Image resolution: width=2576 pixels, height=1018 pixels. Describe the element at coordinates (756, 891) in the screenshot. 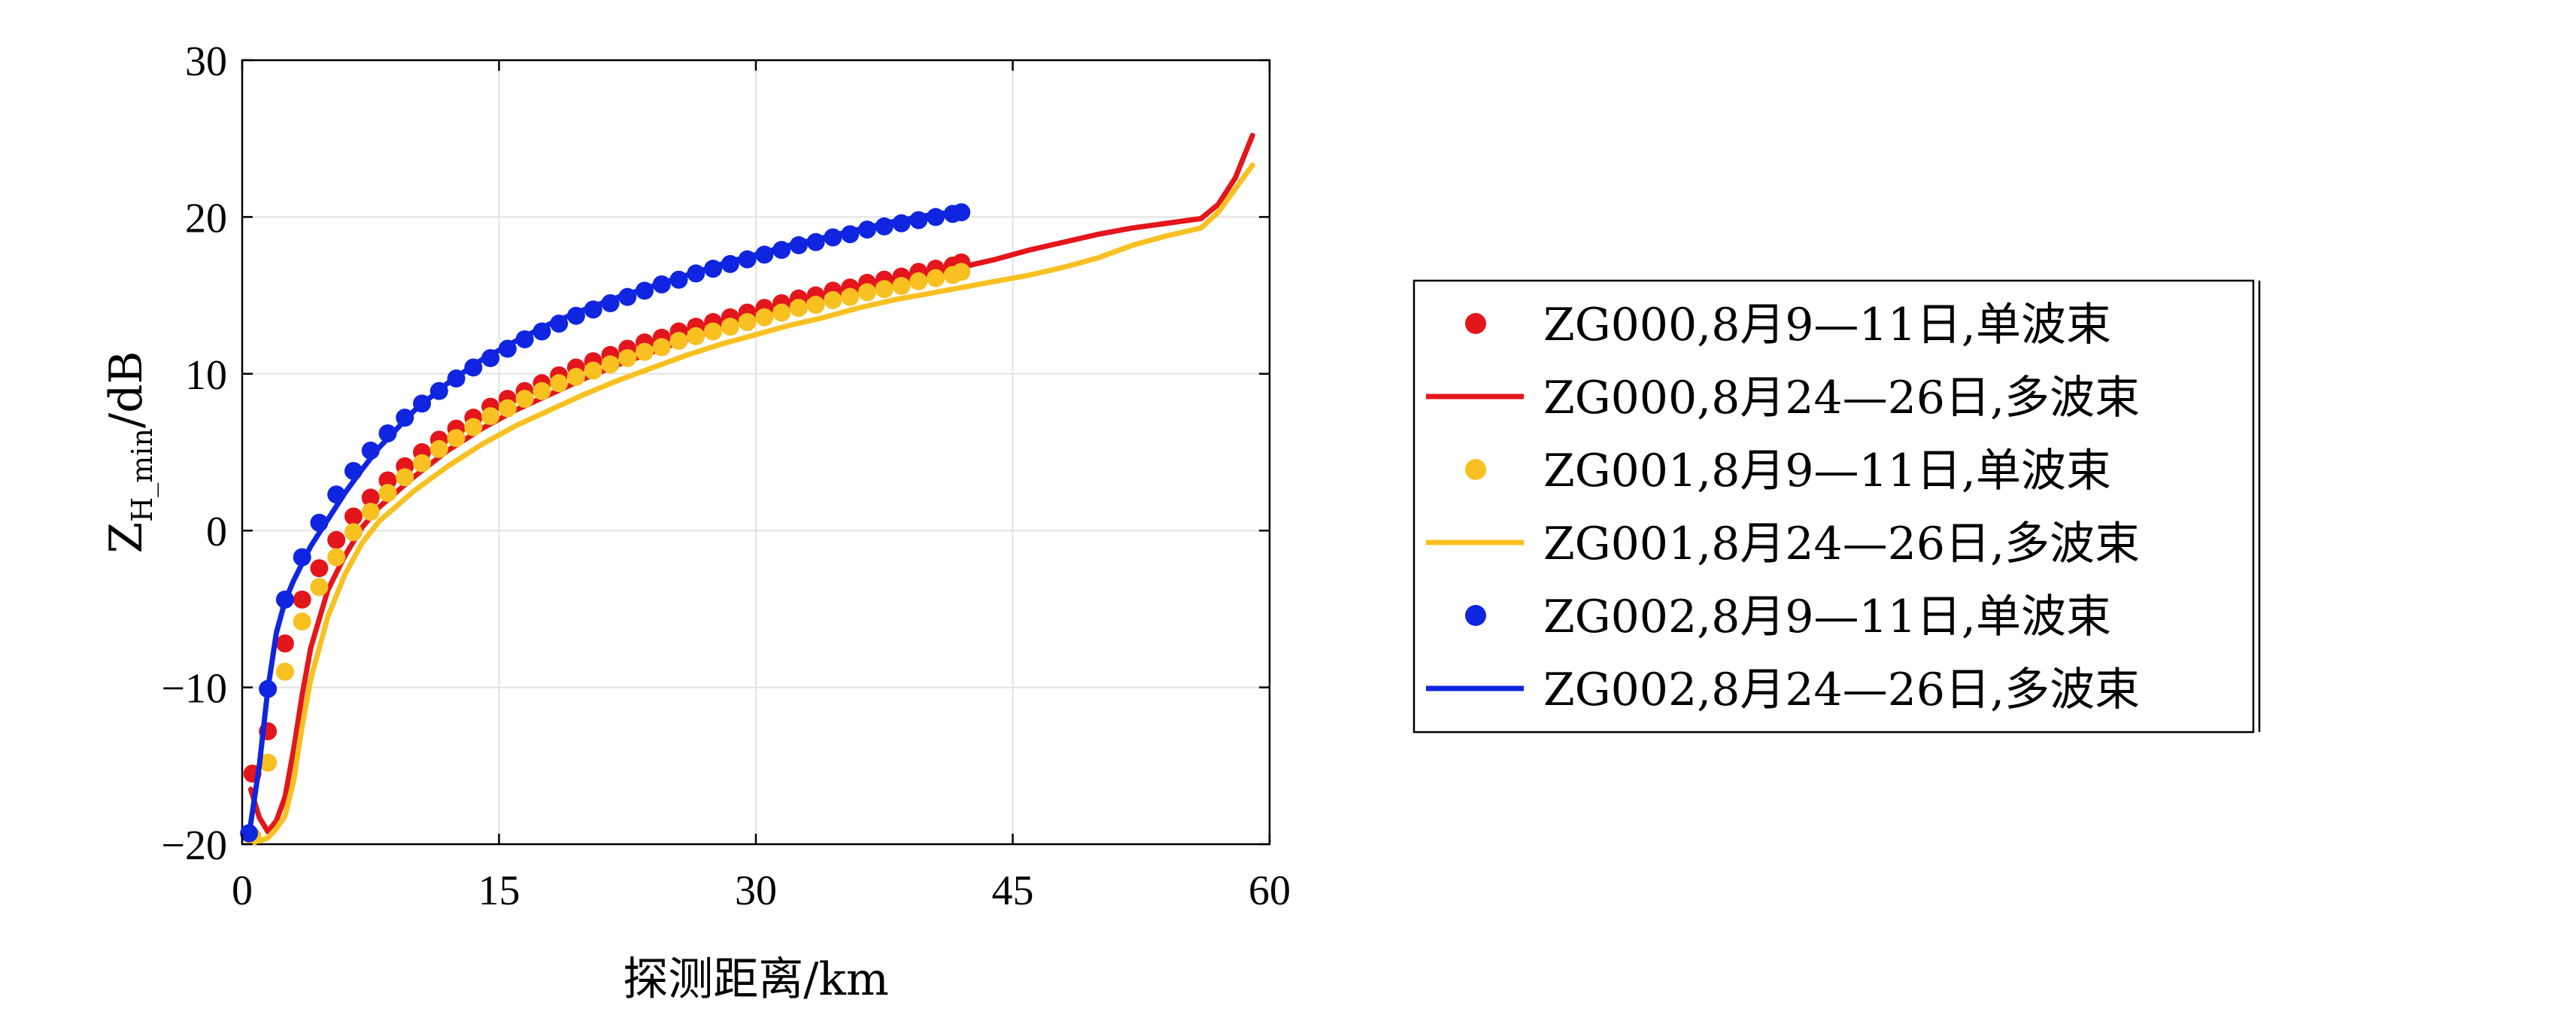

I see `x-tick-label: 30` at that location.